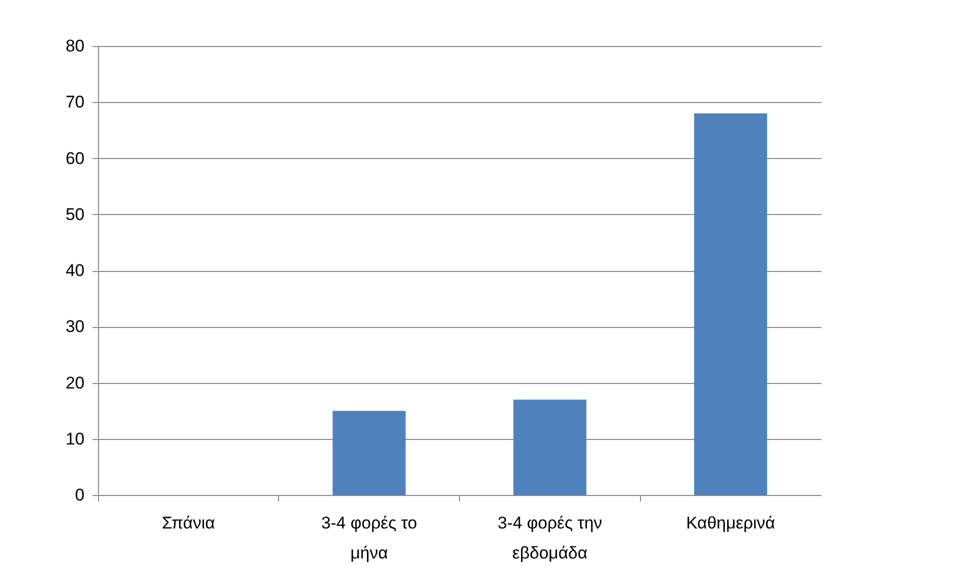 This screenshot has width=954, height=579. Describe the element at coordinates (75, 158) in the screenshot. I see `y-tick-label: 60` at that location.